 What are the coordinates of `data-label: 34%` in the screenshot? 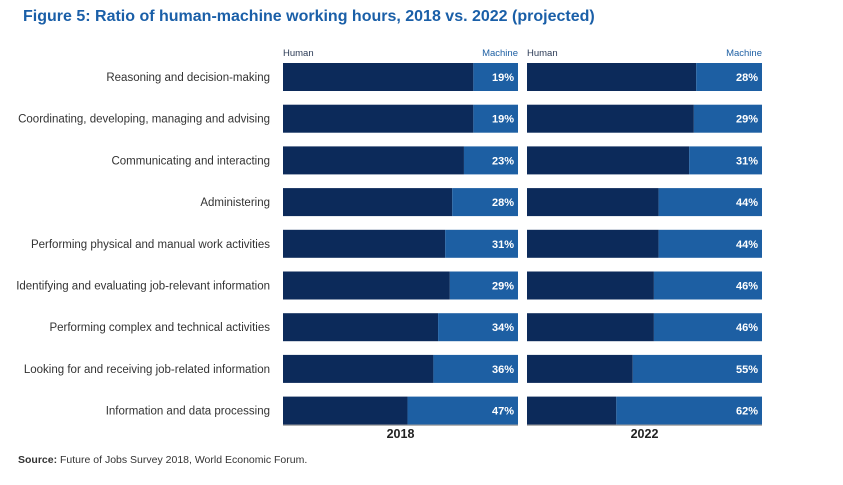 It's located at (503, 328).